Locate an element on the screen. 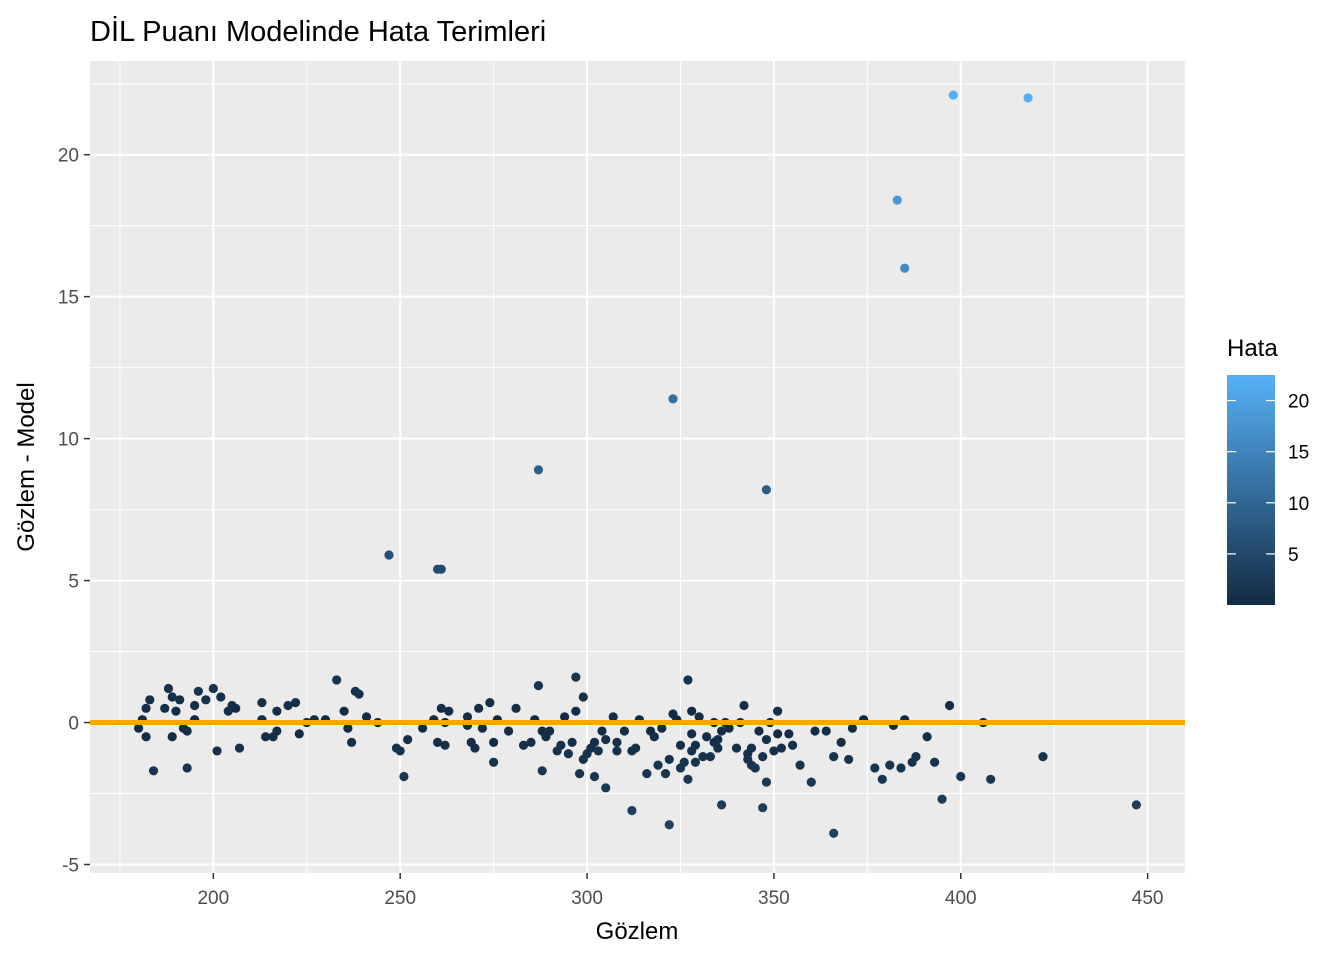  legend-tick-label: 10 is located at coordinates (1298, 504).